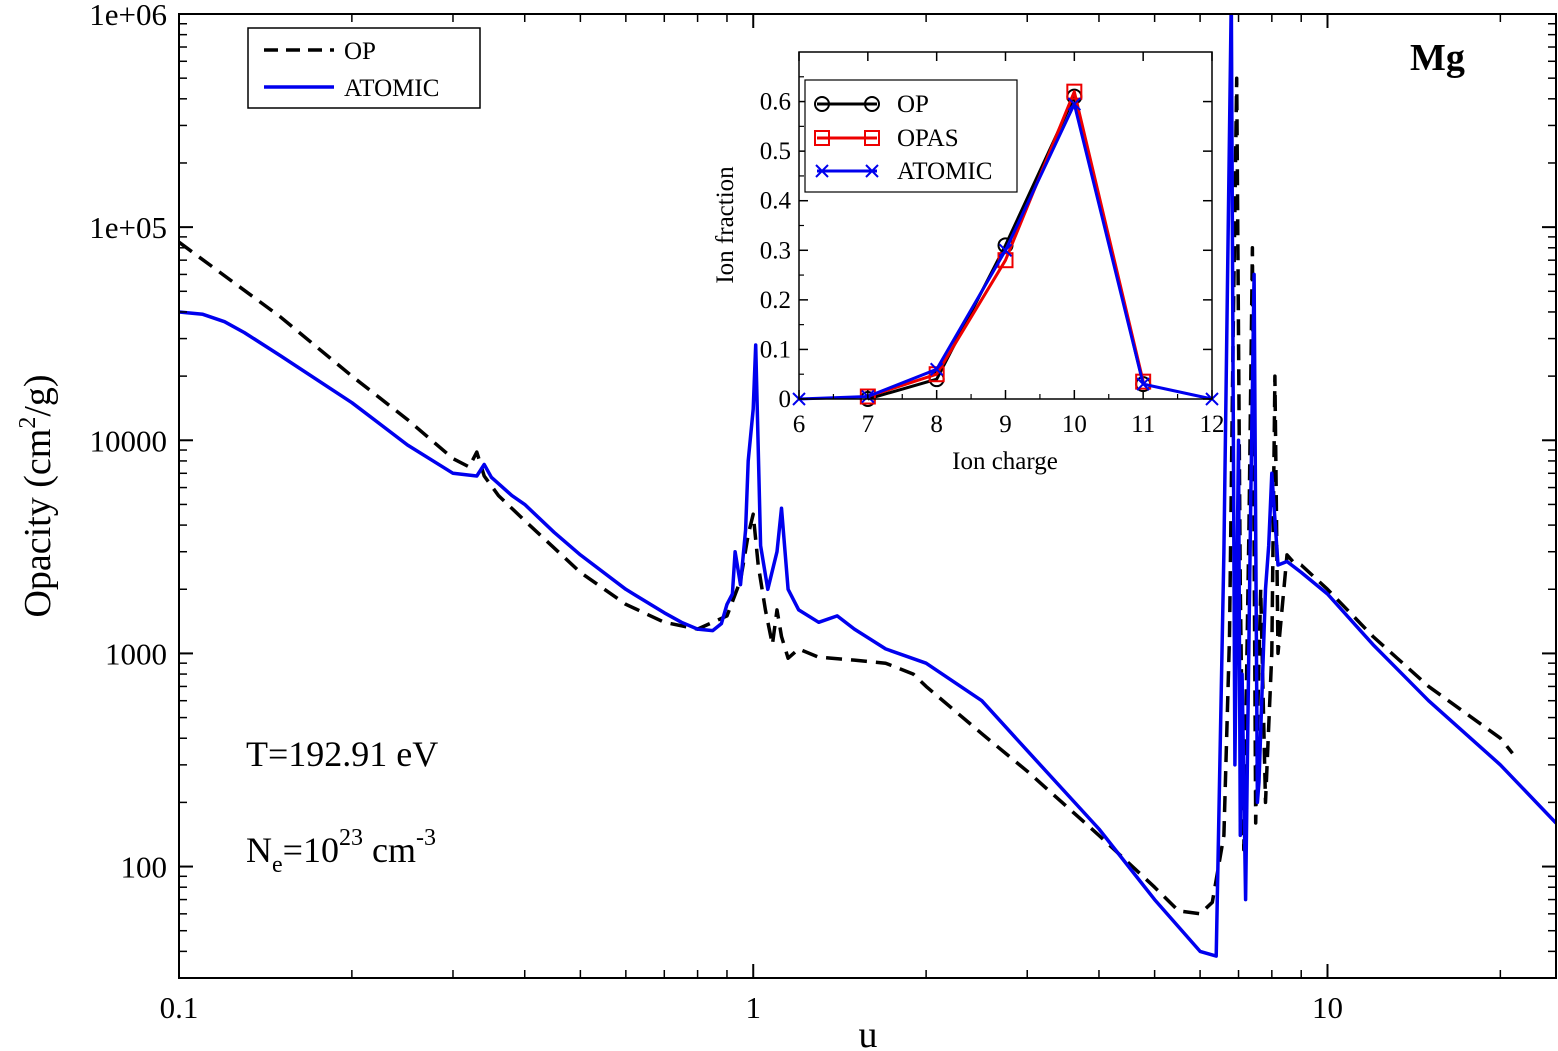  What do you see at coordinates (913, 104) in the screenshot?
I see `inset-legend-label-op: OP` at bounding box center [913, 104].